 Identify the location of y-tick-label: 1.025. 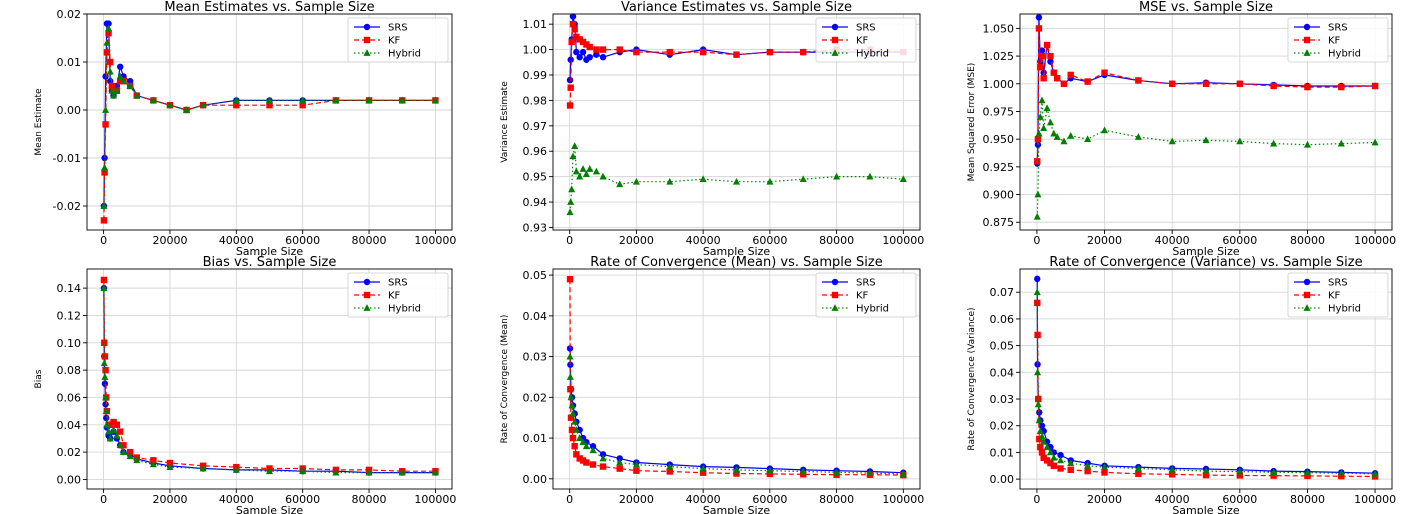
(999, 56).